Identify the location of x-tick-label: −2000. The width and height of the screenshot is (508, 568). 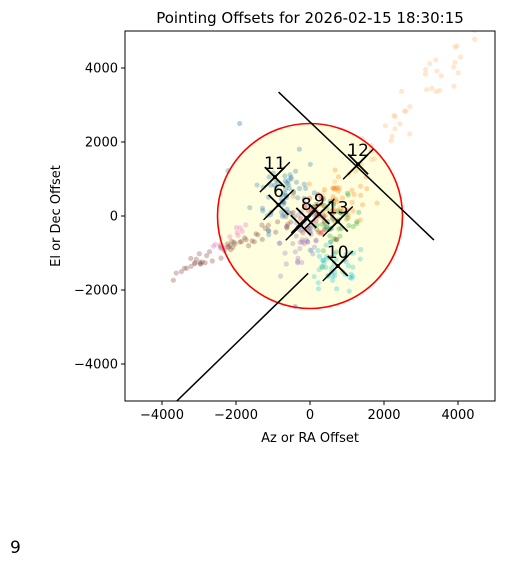
(236, 415).